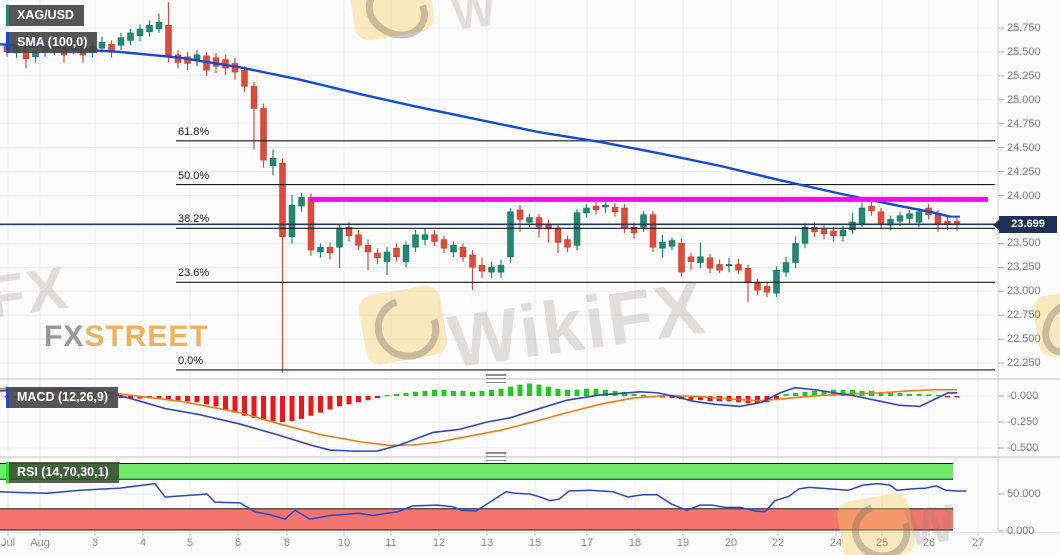 The height and width of the screenshot is (555, 1060). I want to click on time-axis-label: 13, so click(487, 543).